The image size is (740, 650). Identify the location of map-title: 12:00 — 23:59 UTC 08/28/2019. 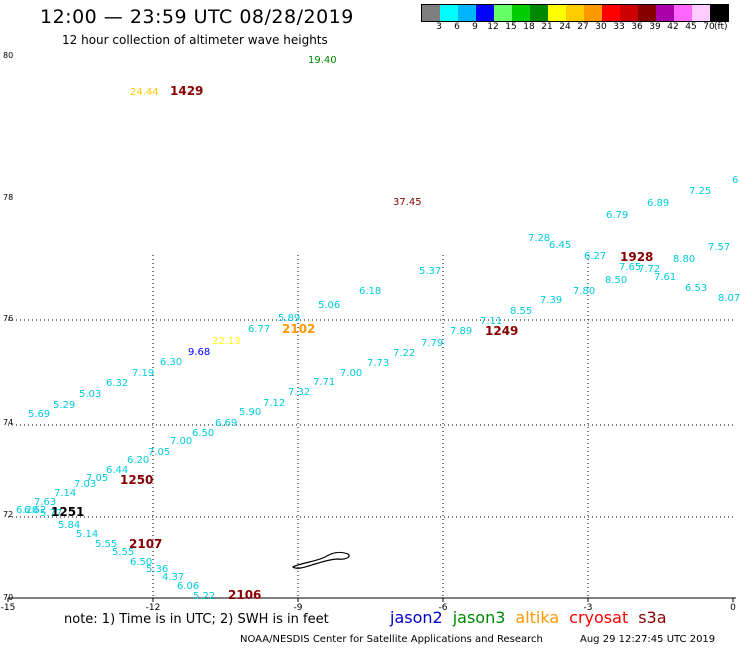
(197, 17).